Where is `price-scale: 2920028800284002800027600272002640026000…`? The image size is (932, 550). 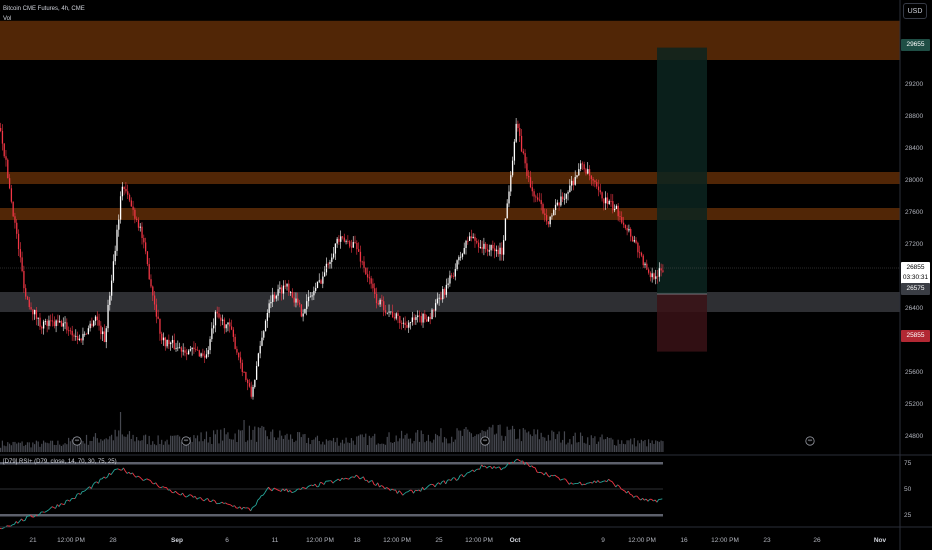 price-scale: 2920028800284002800027600272002640026000… is located at coordinates (914, 260).